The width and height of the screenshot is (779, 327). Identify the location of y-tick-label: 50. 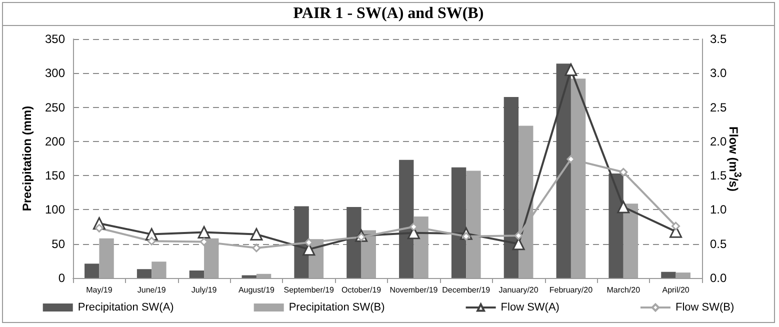
(59, 243).